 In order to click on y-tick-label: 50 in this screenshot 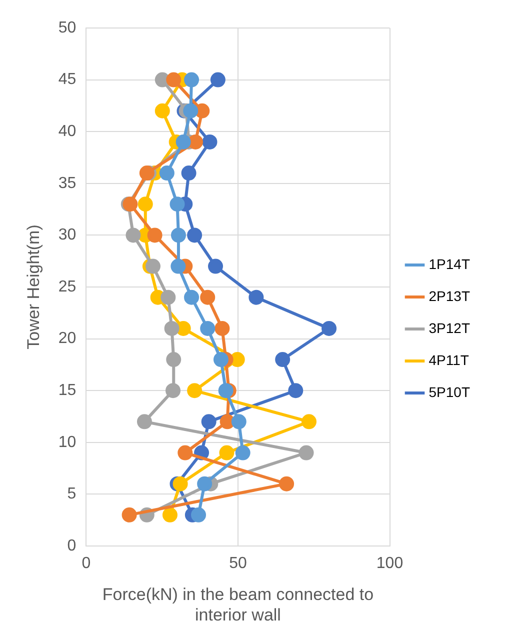, I will do `click(67, 27)`.